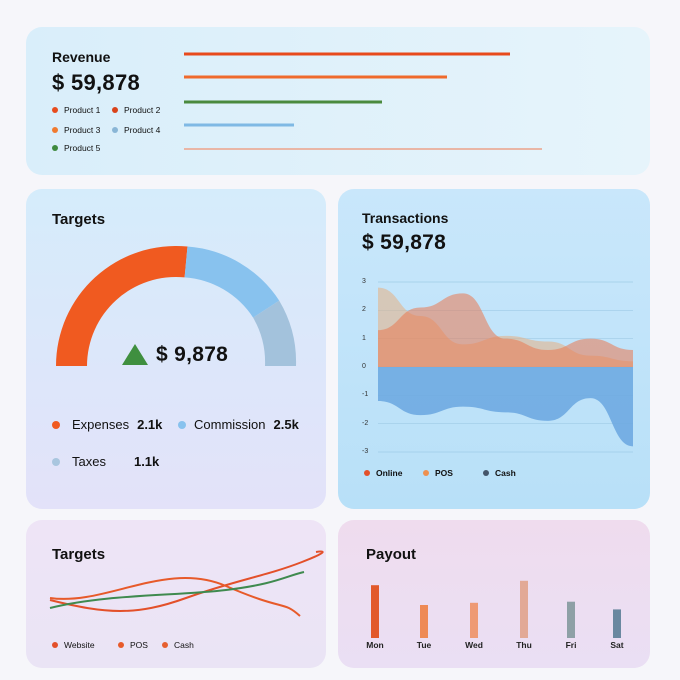 The width and height of the screenshot is (680, 680). Describe the element at coordinates (76, 110) in the screenshot. I see `legend-product-1: Product 1` at that location.